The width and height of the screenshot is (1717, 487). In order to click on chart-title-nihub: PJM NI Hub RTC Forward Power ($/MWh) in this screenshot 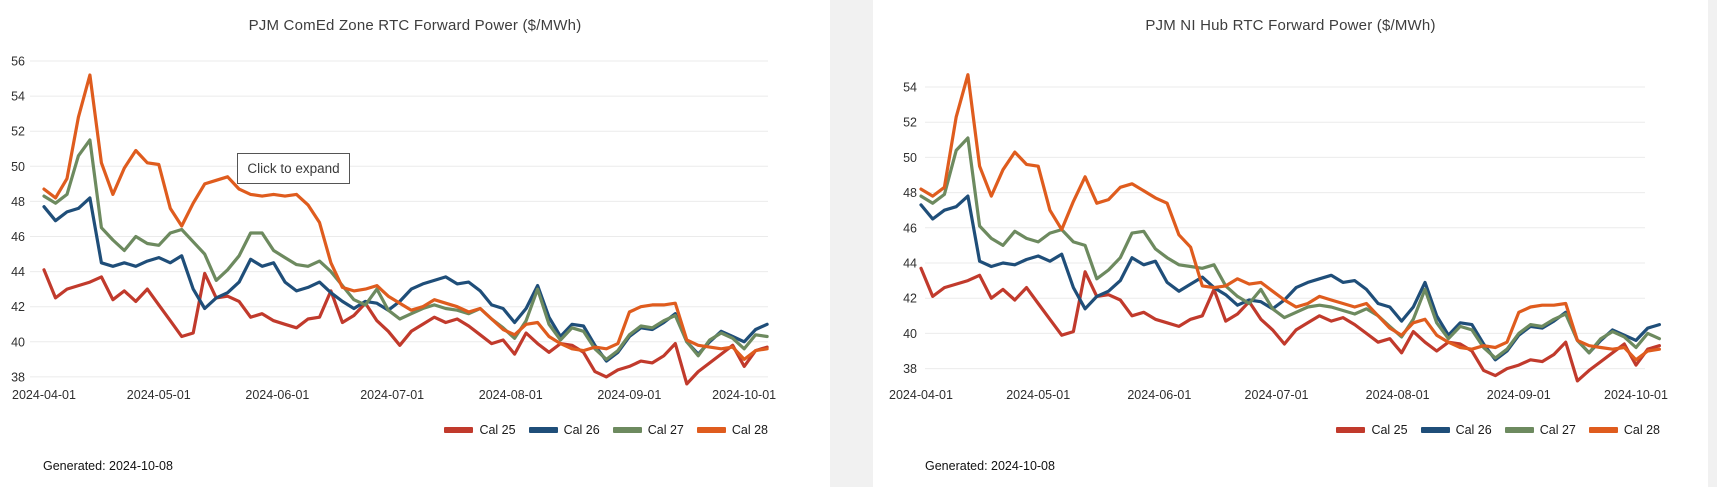, I will do `click(1290, 25)`.